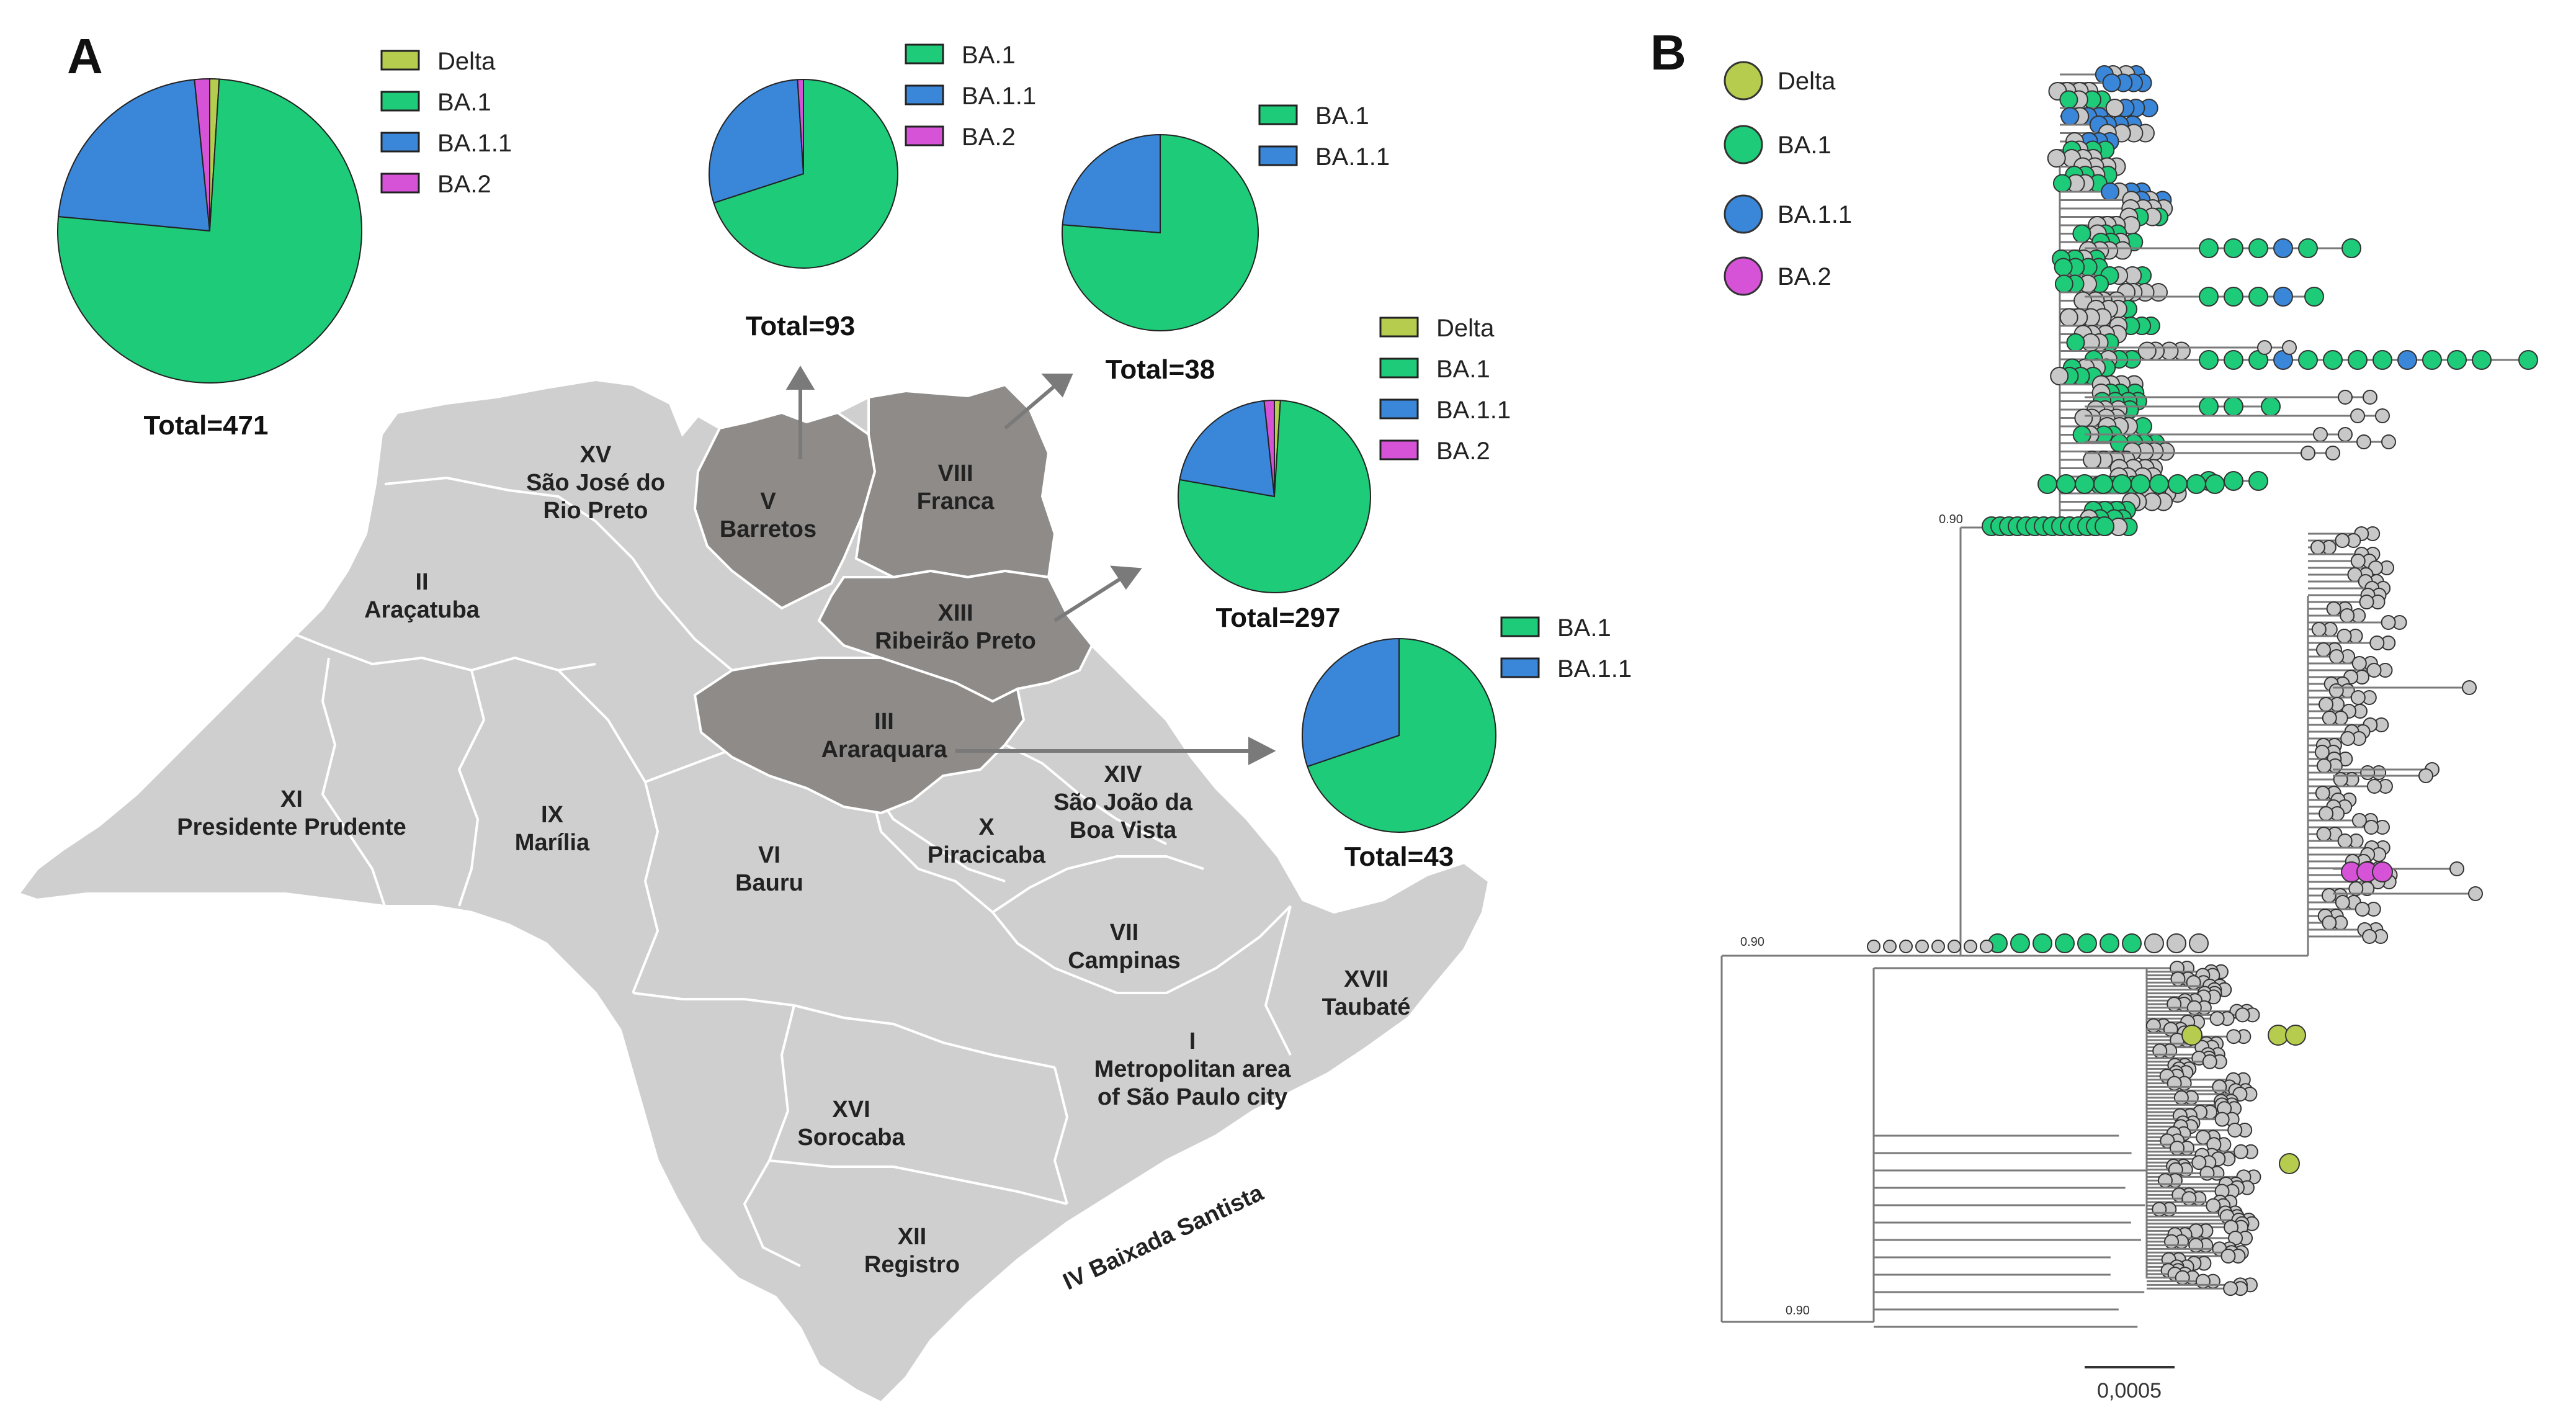 The height and width of the screenshot is (1428, 2576). I want to click on region-xiii-name: Ribeirão Preto, so click(955, 641).